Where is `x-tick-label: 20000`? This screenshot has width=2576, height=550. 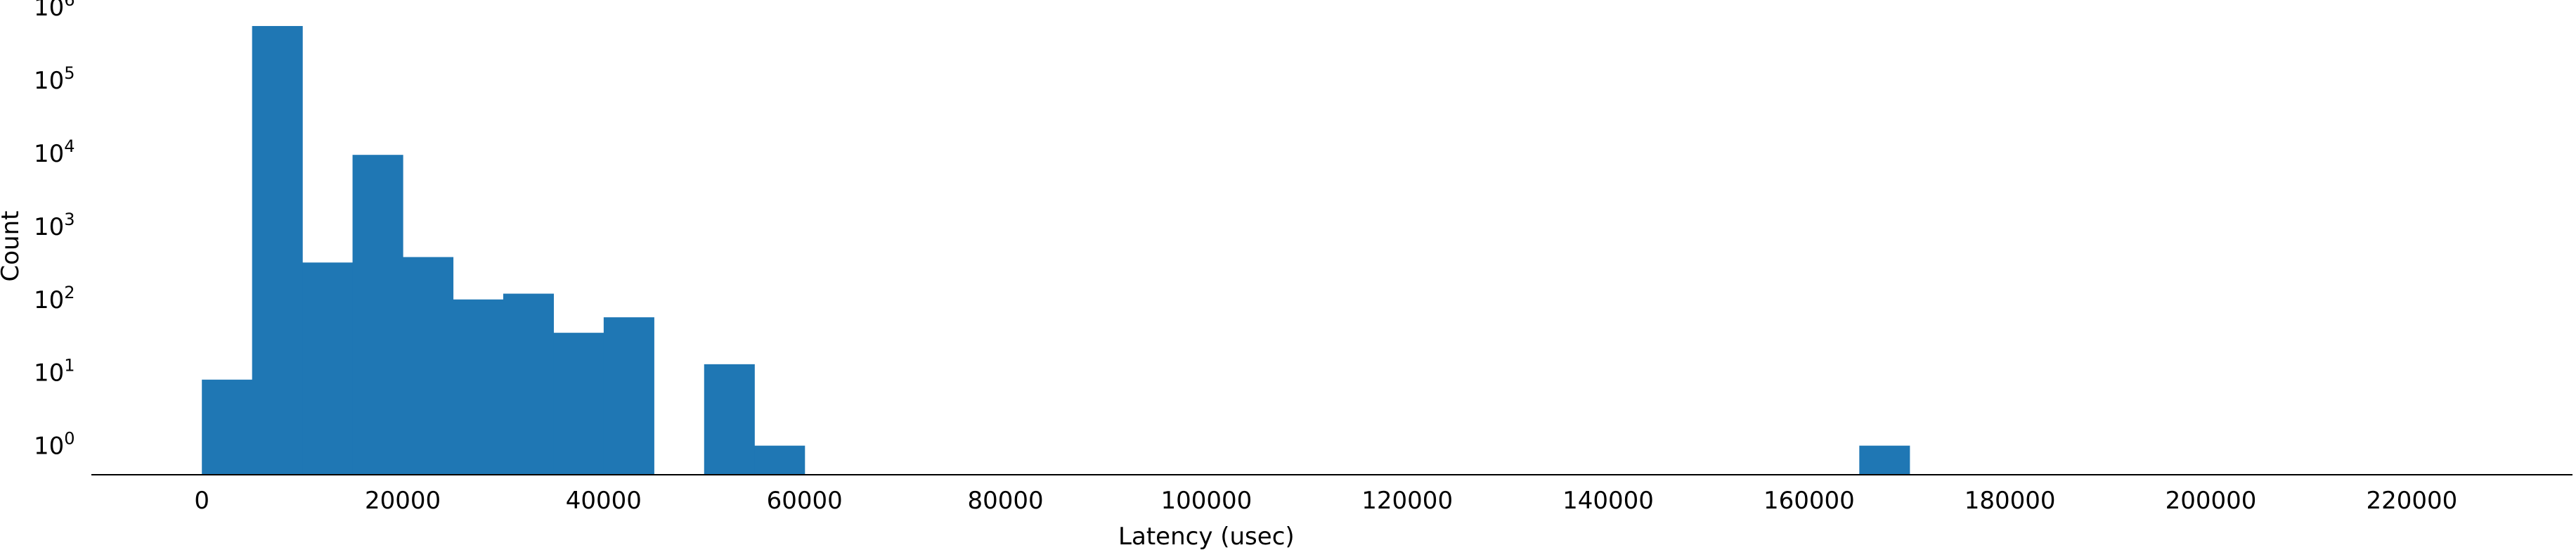 x-tick-label: 20000 is located at coordinates (403, 501).